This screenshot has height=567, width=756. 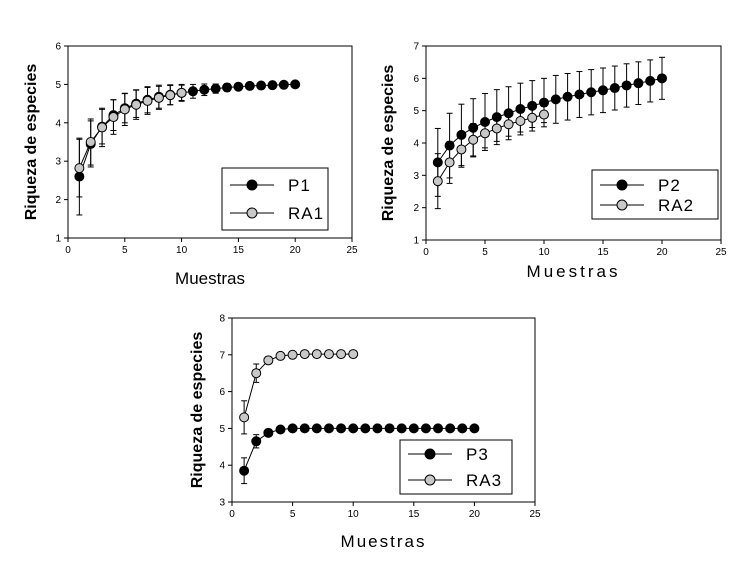 What do you see at coordinates (416, 208) in the screenshot?
I see `y-tick-label: 2` at bounding box center [416, 208].